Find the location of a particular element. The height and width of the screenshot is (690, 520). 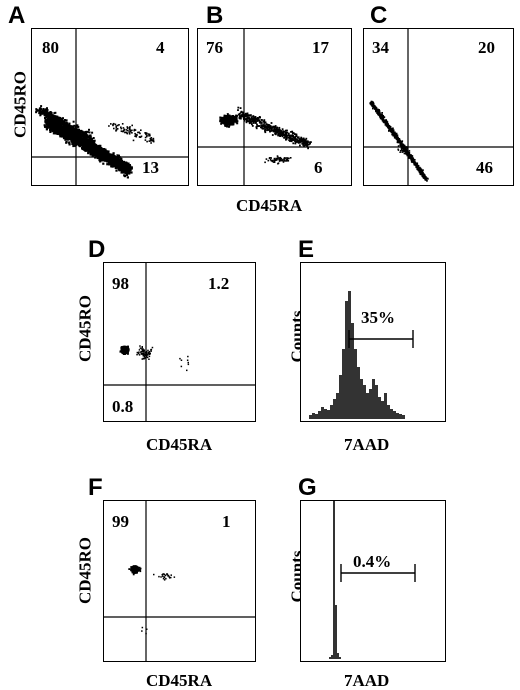

y-axis-label-f: CD45RO is located at coordinates (85, 571).